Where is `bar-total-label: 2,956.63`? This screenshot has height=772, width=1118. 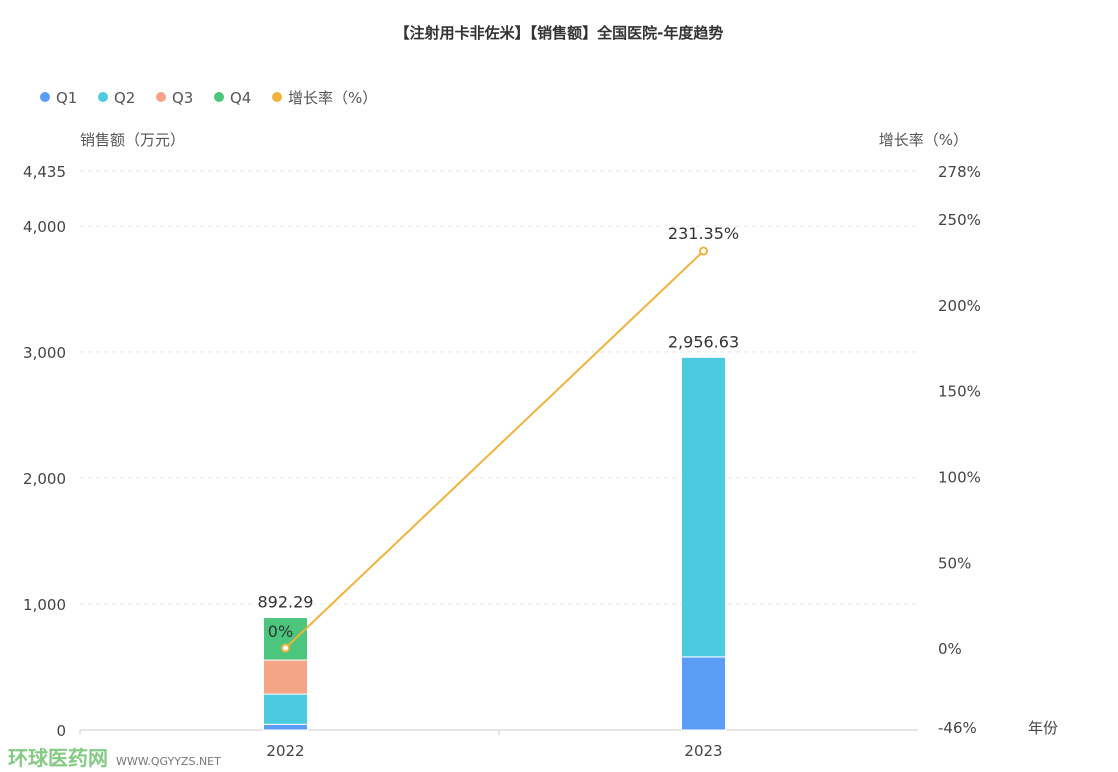
bar-total-label: 2,956.63 is located at coordinates (703, 341).